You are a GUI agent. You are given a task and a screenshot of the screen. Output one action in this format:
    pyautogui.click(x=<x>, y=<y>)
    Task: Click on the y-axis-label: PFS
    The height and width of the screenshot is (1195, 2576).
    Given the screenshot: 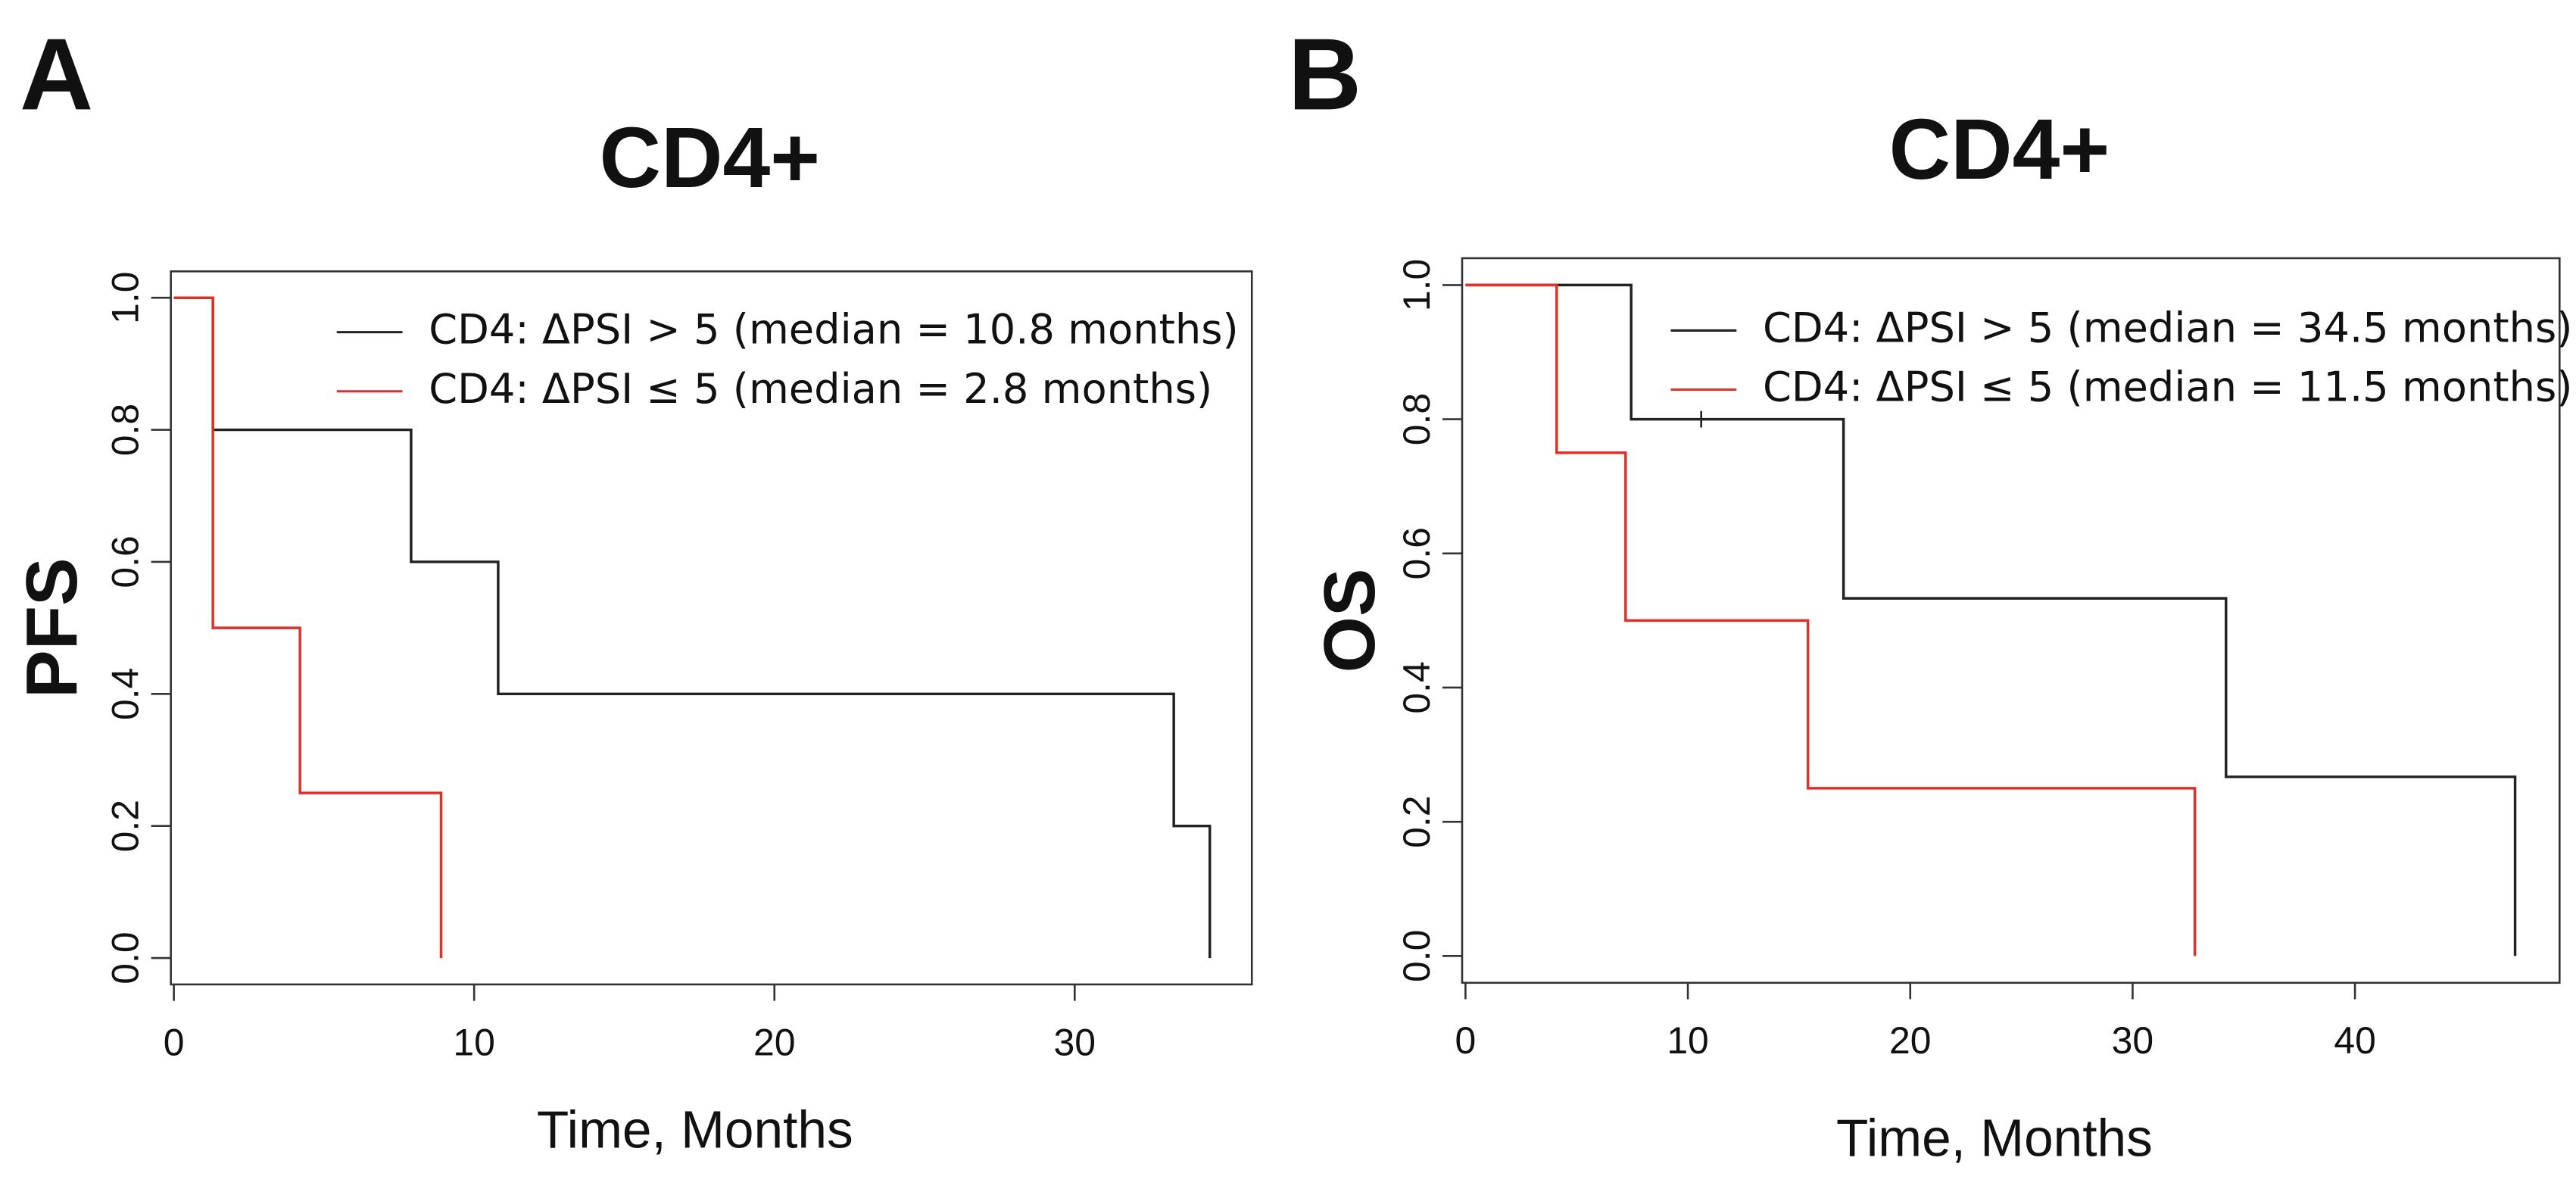 What is the action you would take?
    pyautogui.click(x=52, y=628)
    